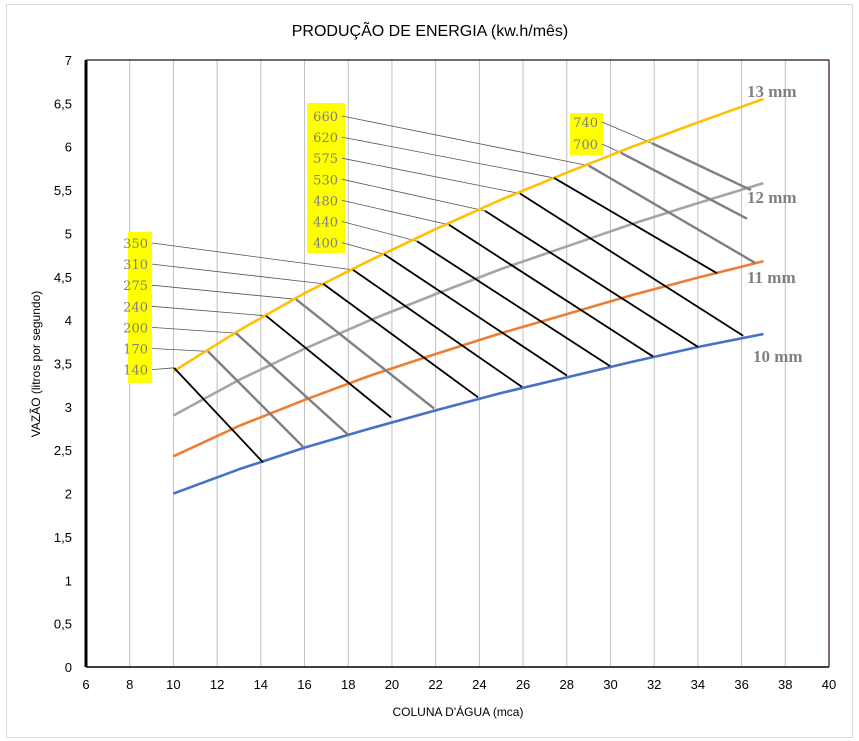 This screenshot has height=741, width=859. Describe the element at coordinates (63, 624) in the screenshot. I see `y-tick-label: 0,5` at that location.